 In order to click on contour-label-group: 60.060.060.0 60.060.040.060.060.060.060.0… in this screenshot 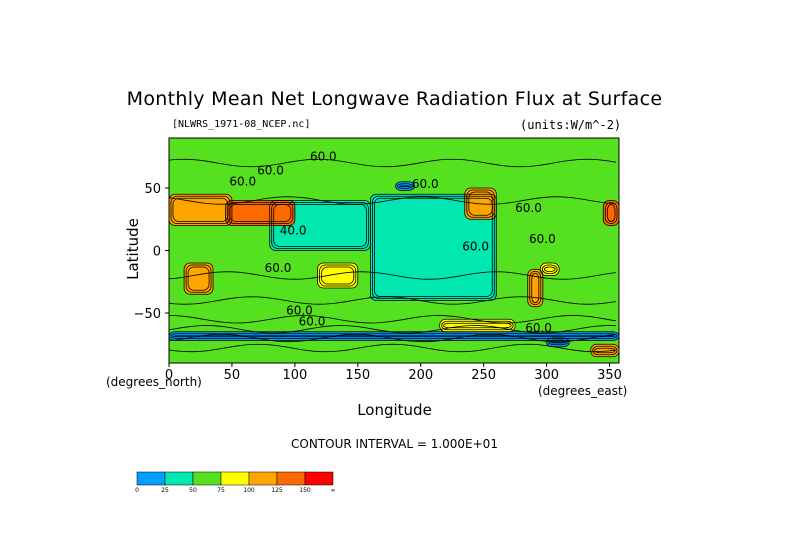, I will do `click(392, 242)`.